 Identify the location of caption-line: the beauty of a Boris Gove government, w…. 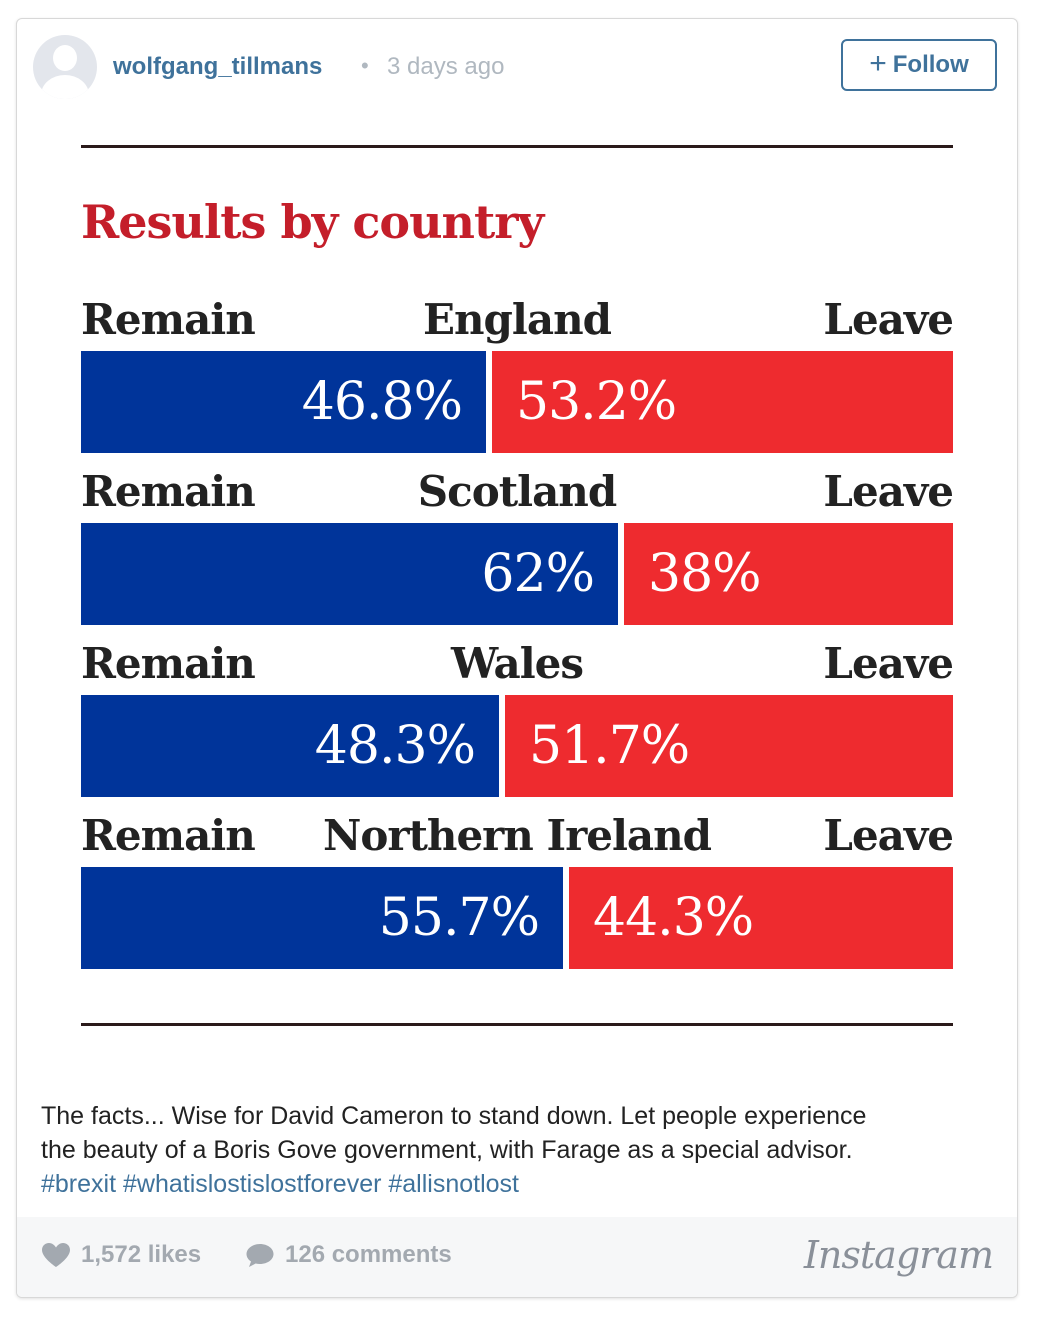
(447, 1150).